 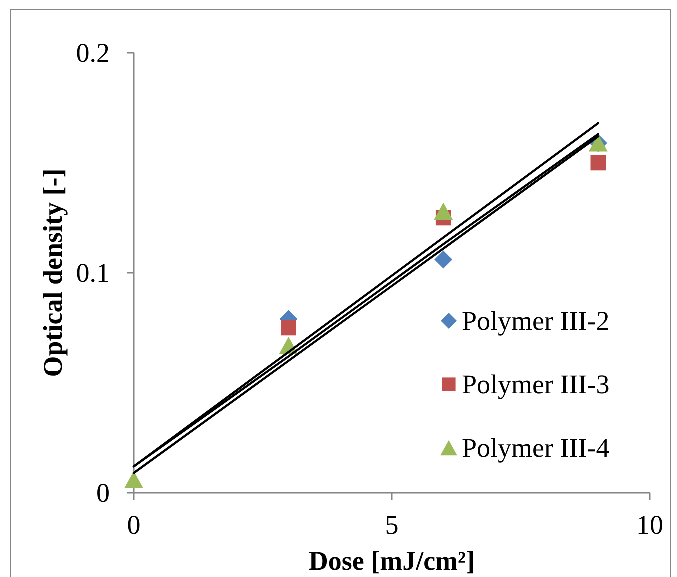 I want to click on x-tick-label: 0, so click(x=134, y=525).